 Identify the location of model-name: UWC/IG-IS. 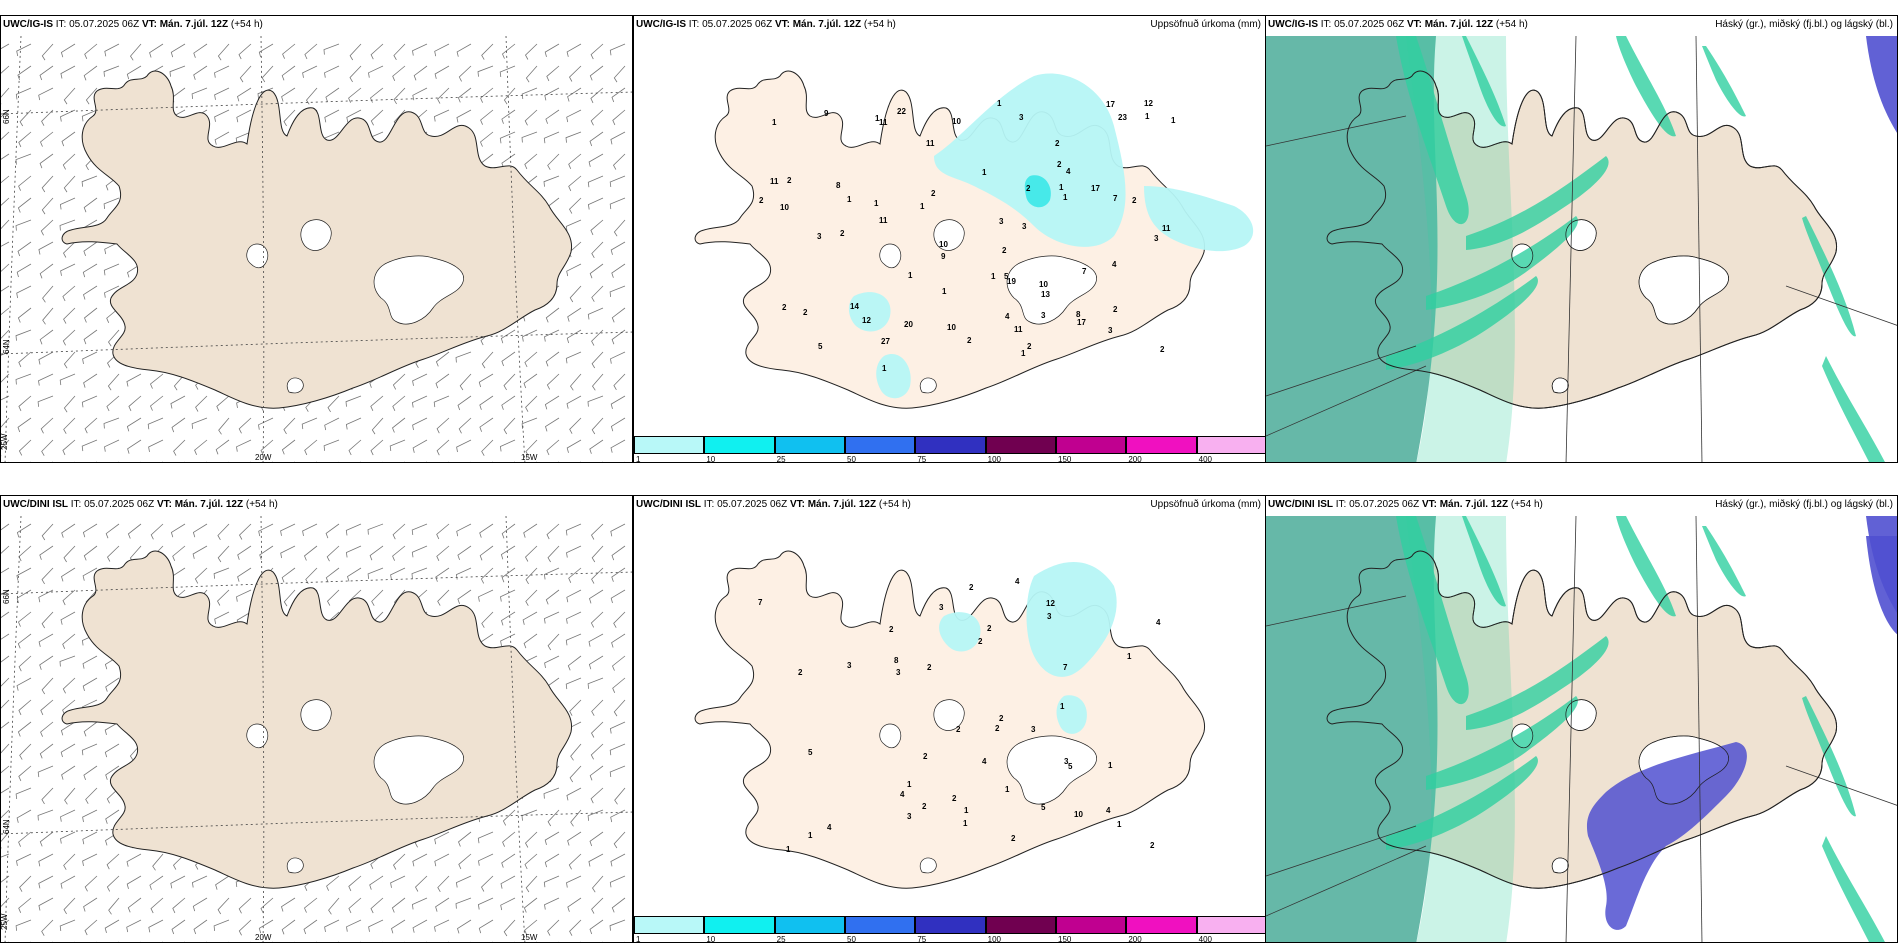
(661, 24).